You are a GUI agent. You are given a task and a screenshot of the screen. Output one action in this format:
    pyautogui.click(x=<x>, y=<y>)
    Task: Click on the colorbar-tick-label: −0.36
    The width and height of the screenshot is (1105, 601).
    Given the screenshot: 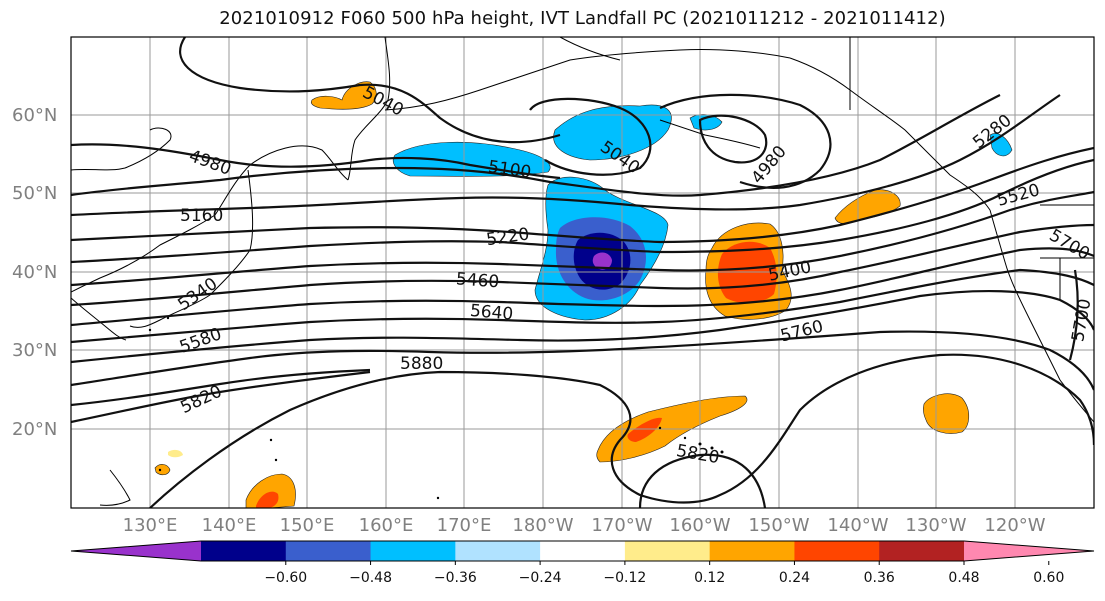 What is the action you would take?
    pyautogui.click(x=455, y=578)
    